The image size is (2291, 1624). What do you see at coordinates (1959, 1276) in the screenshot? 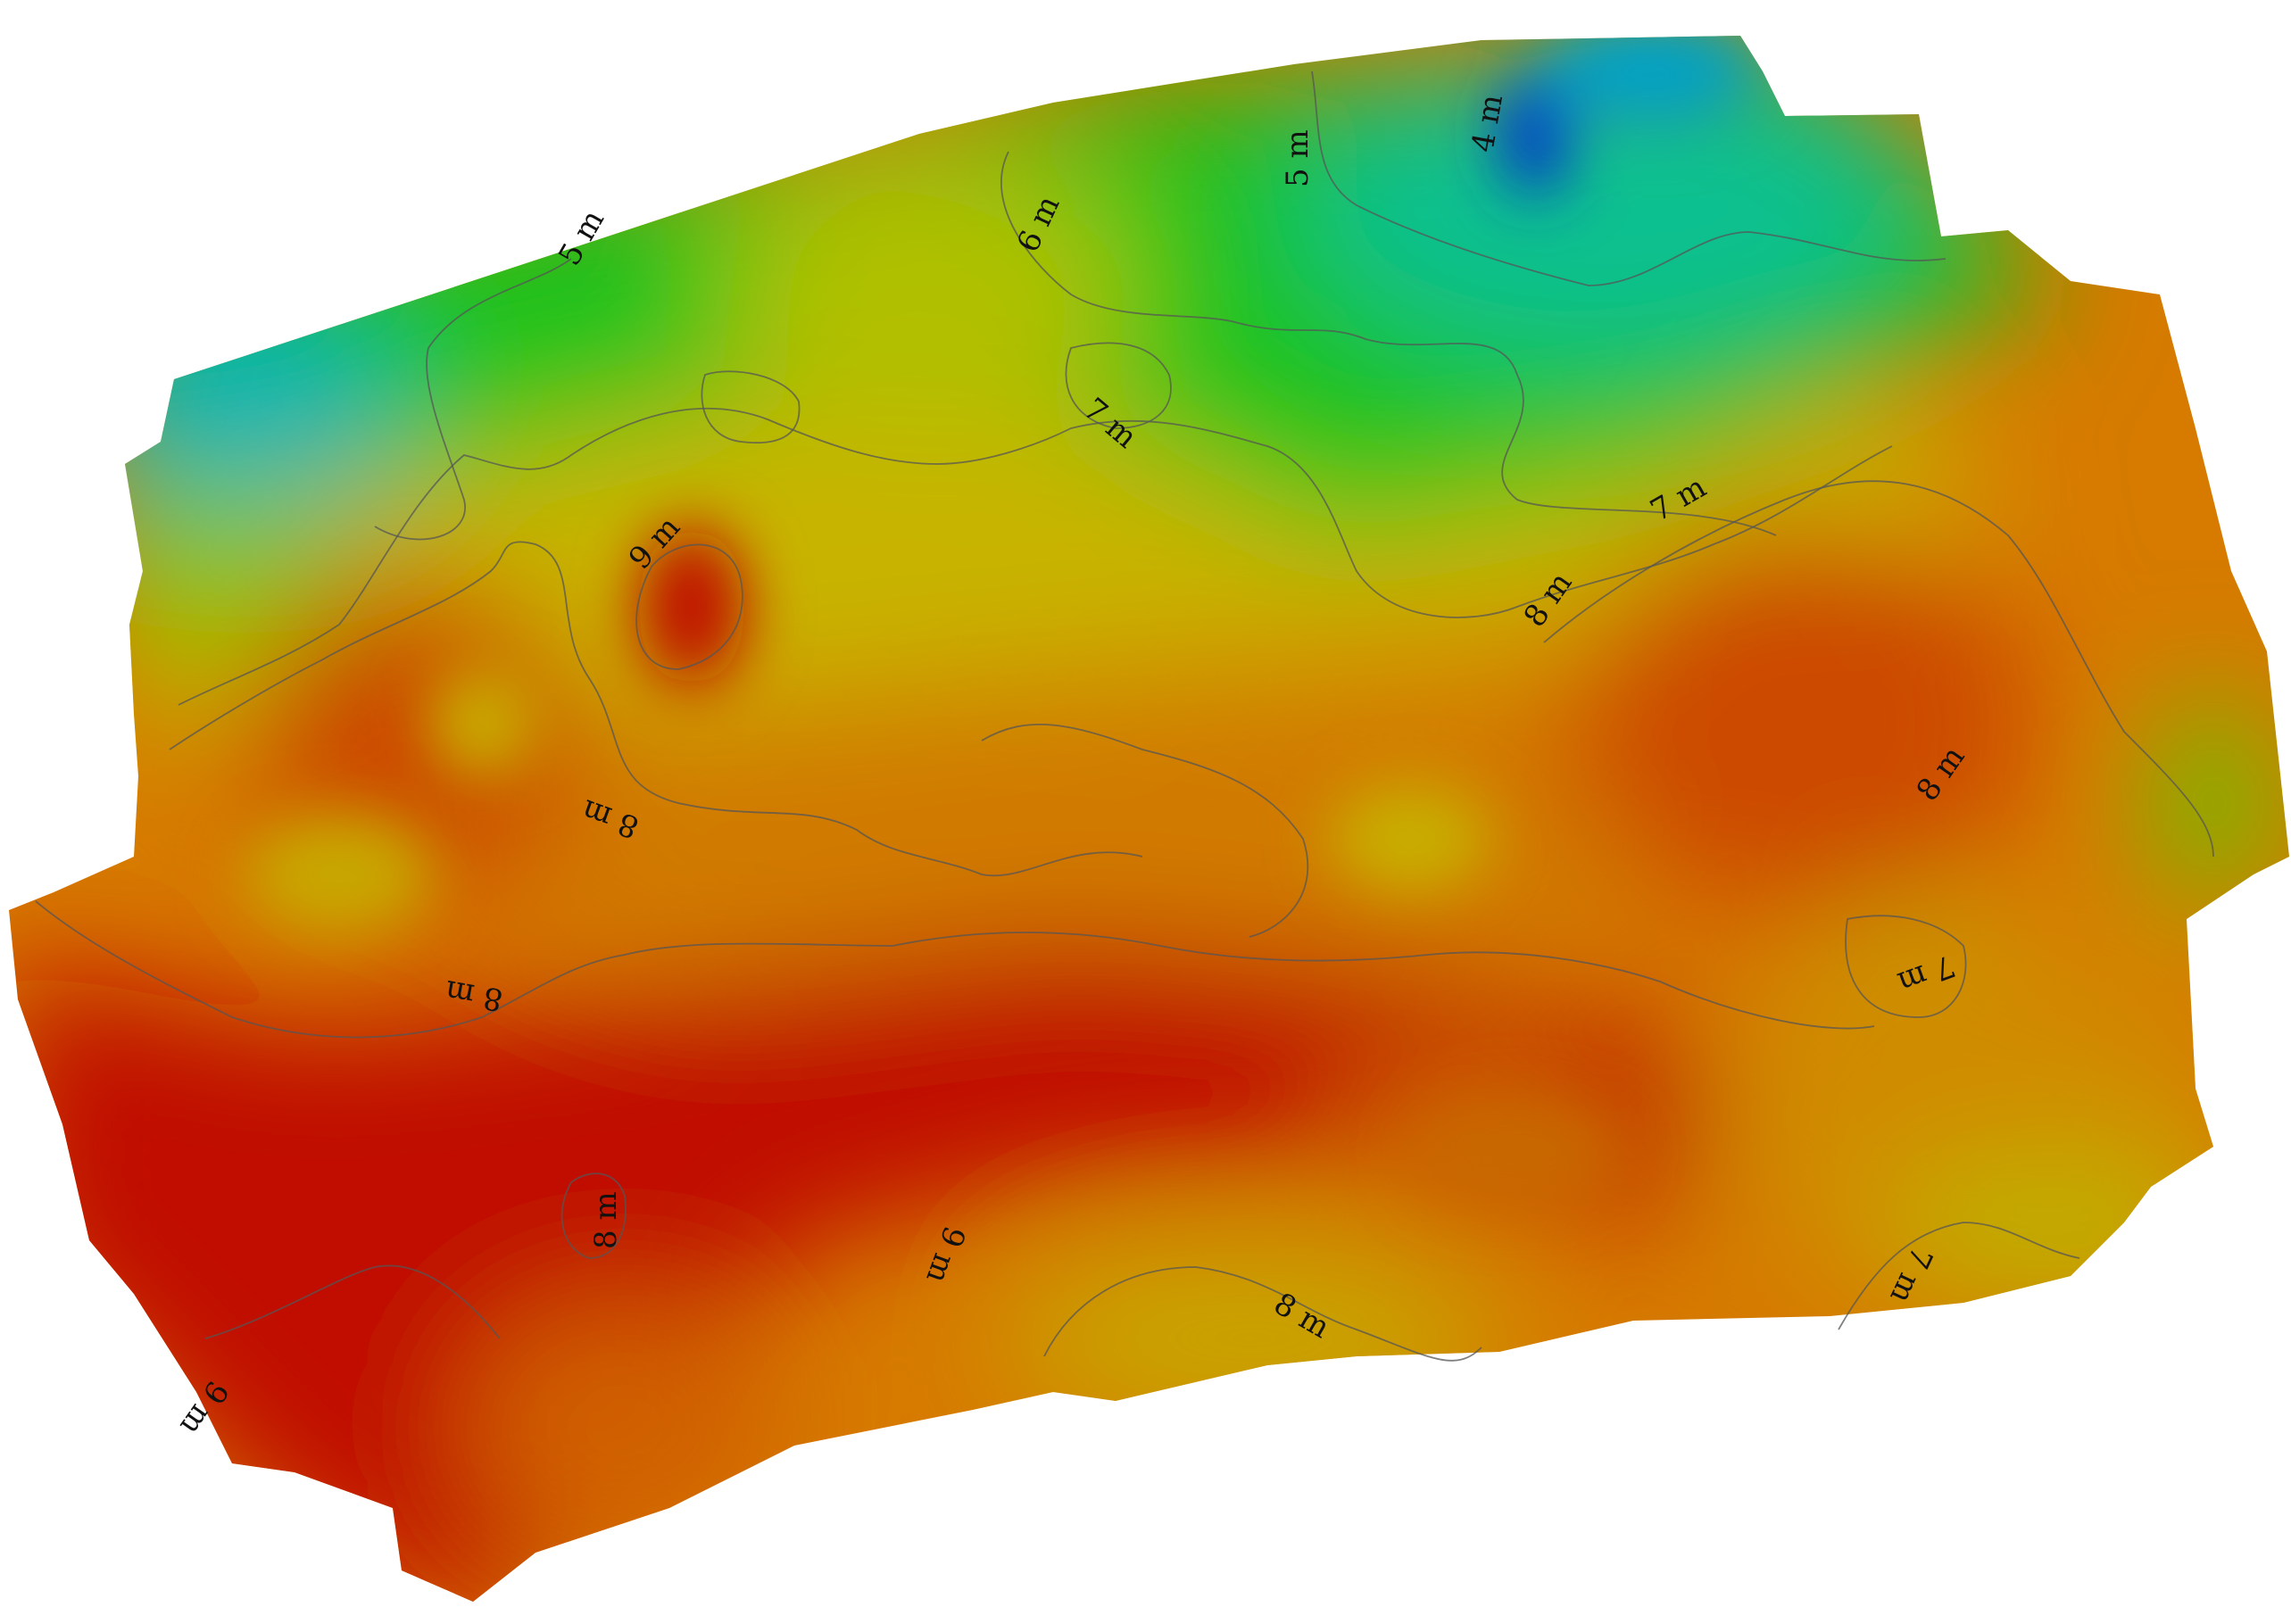
I see `contour-7m-southeast` at bounding box center [1959, 1276].